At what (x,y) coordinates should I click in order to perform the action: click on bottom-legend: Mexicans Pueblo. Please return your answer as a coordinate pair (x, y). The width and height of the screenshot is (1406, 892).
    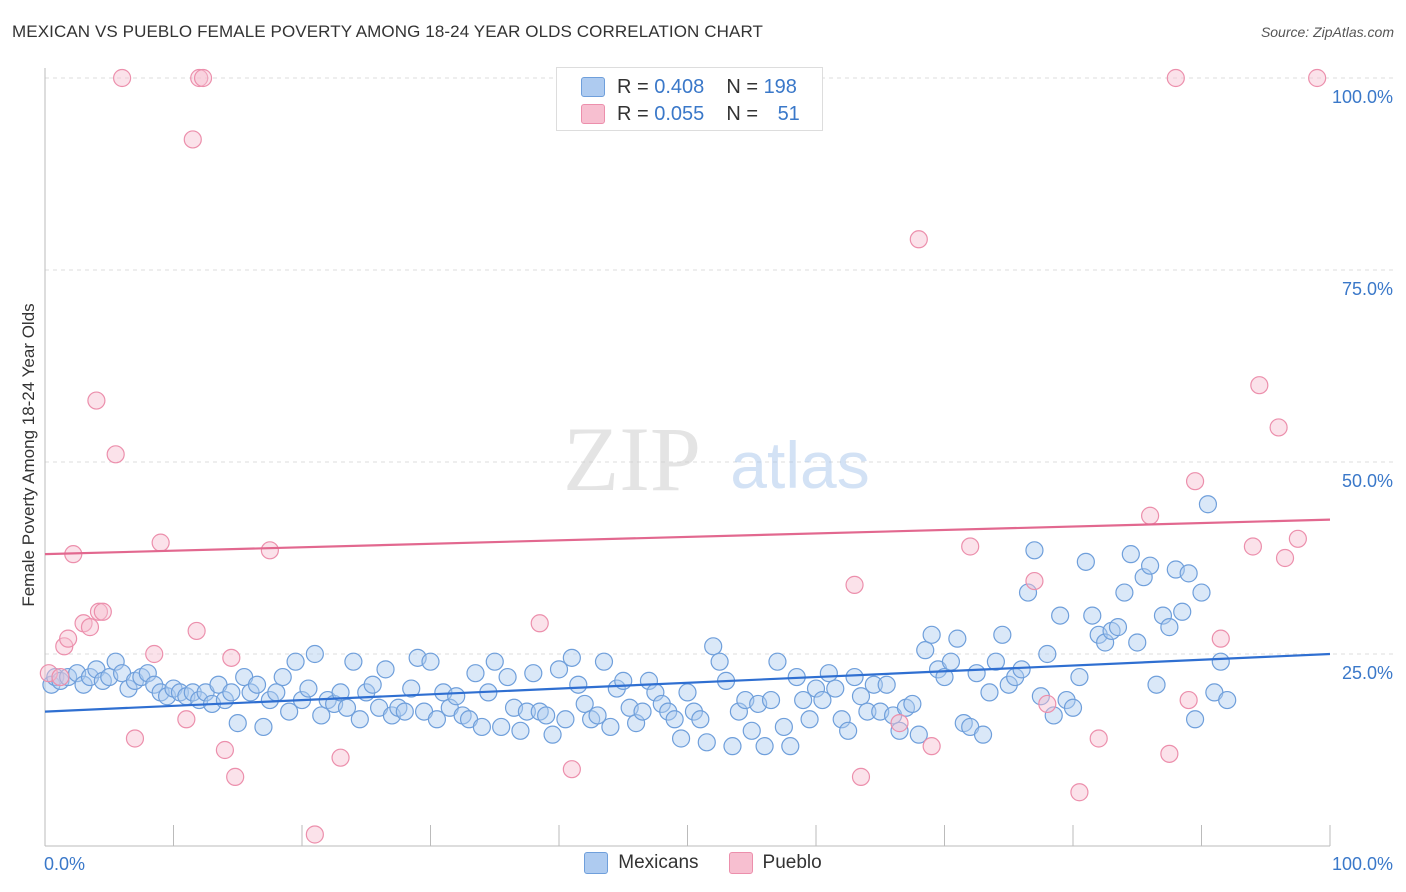
    Looking at the image, I should click on (703, 863).